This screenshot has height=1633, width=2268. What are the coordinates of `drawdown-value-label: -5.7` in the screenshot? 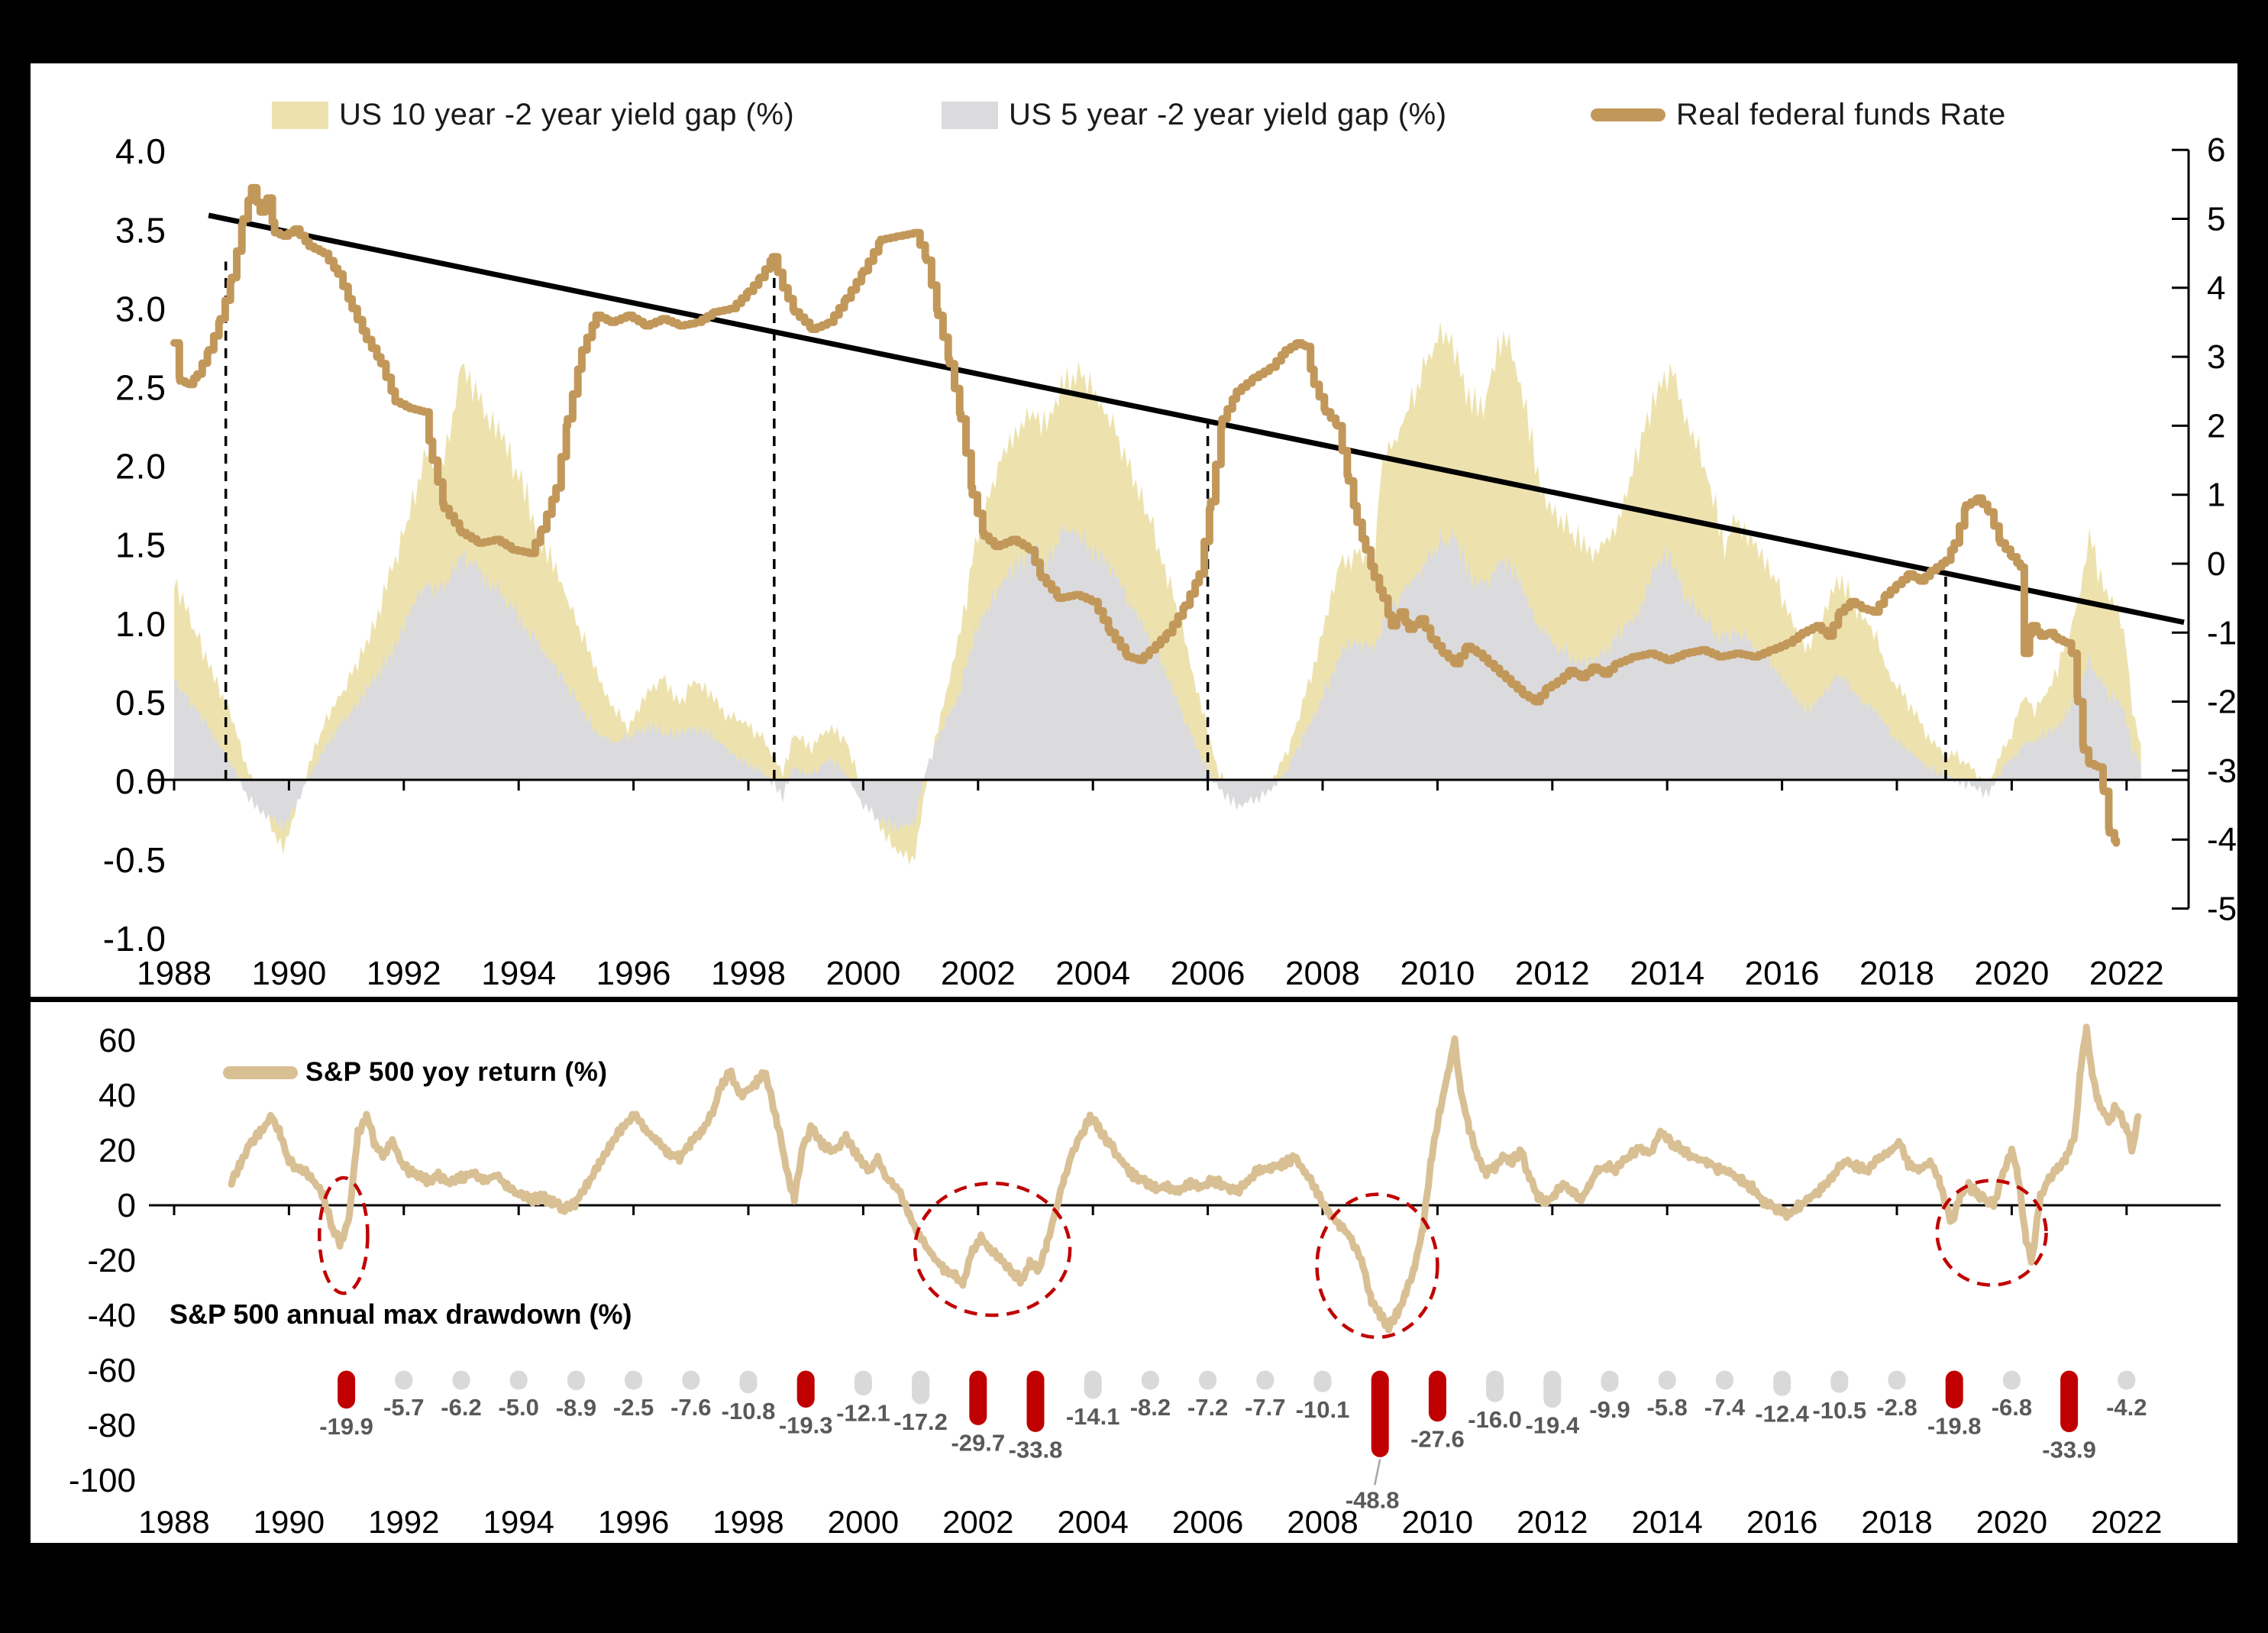 It's located at (403, 1407).